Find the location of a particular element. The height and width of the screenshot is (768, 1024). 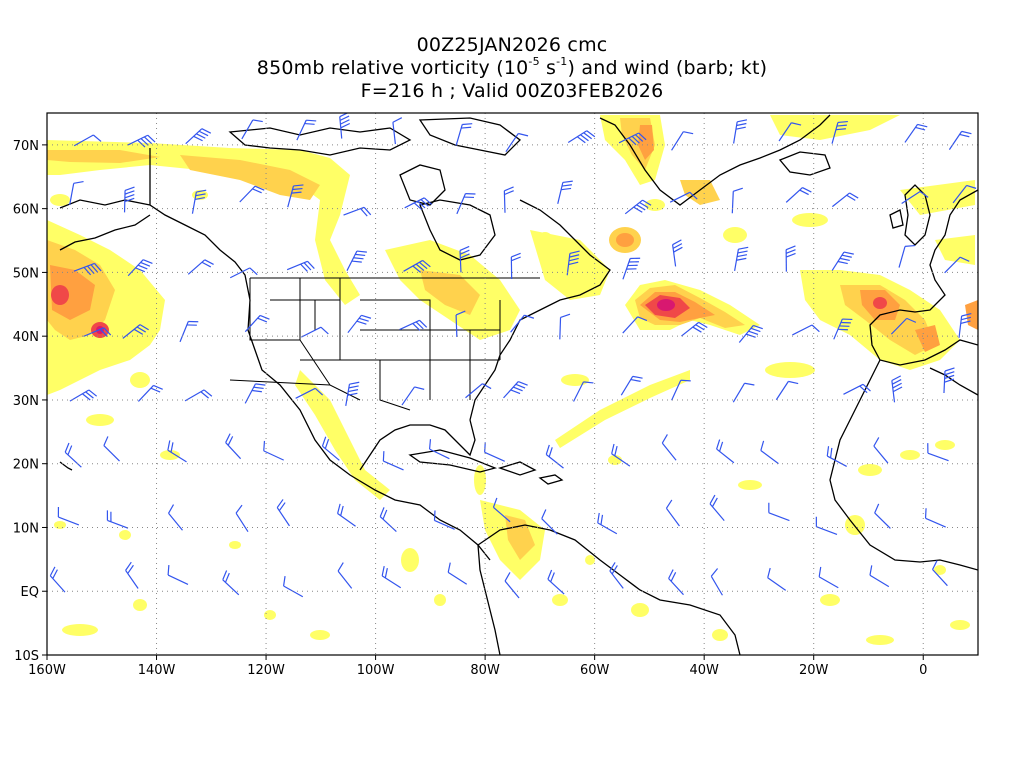

lon-label: 120W is located at coordinates (266, 670).